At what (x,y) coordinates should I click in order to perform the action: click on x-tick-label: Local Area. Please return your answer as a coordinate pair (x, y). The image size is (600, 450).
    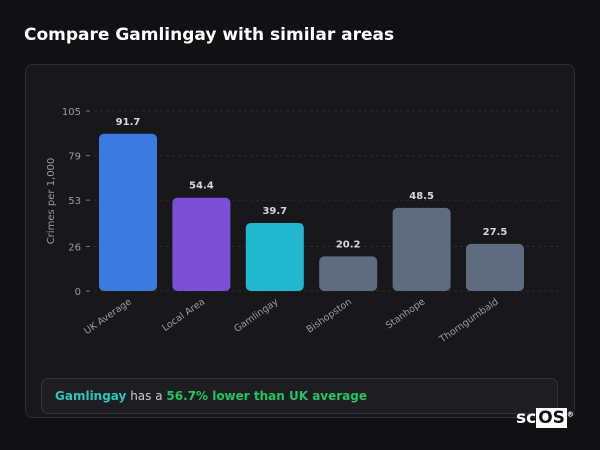
    Looking at the image, I should click on (183, 314).